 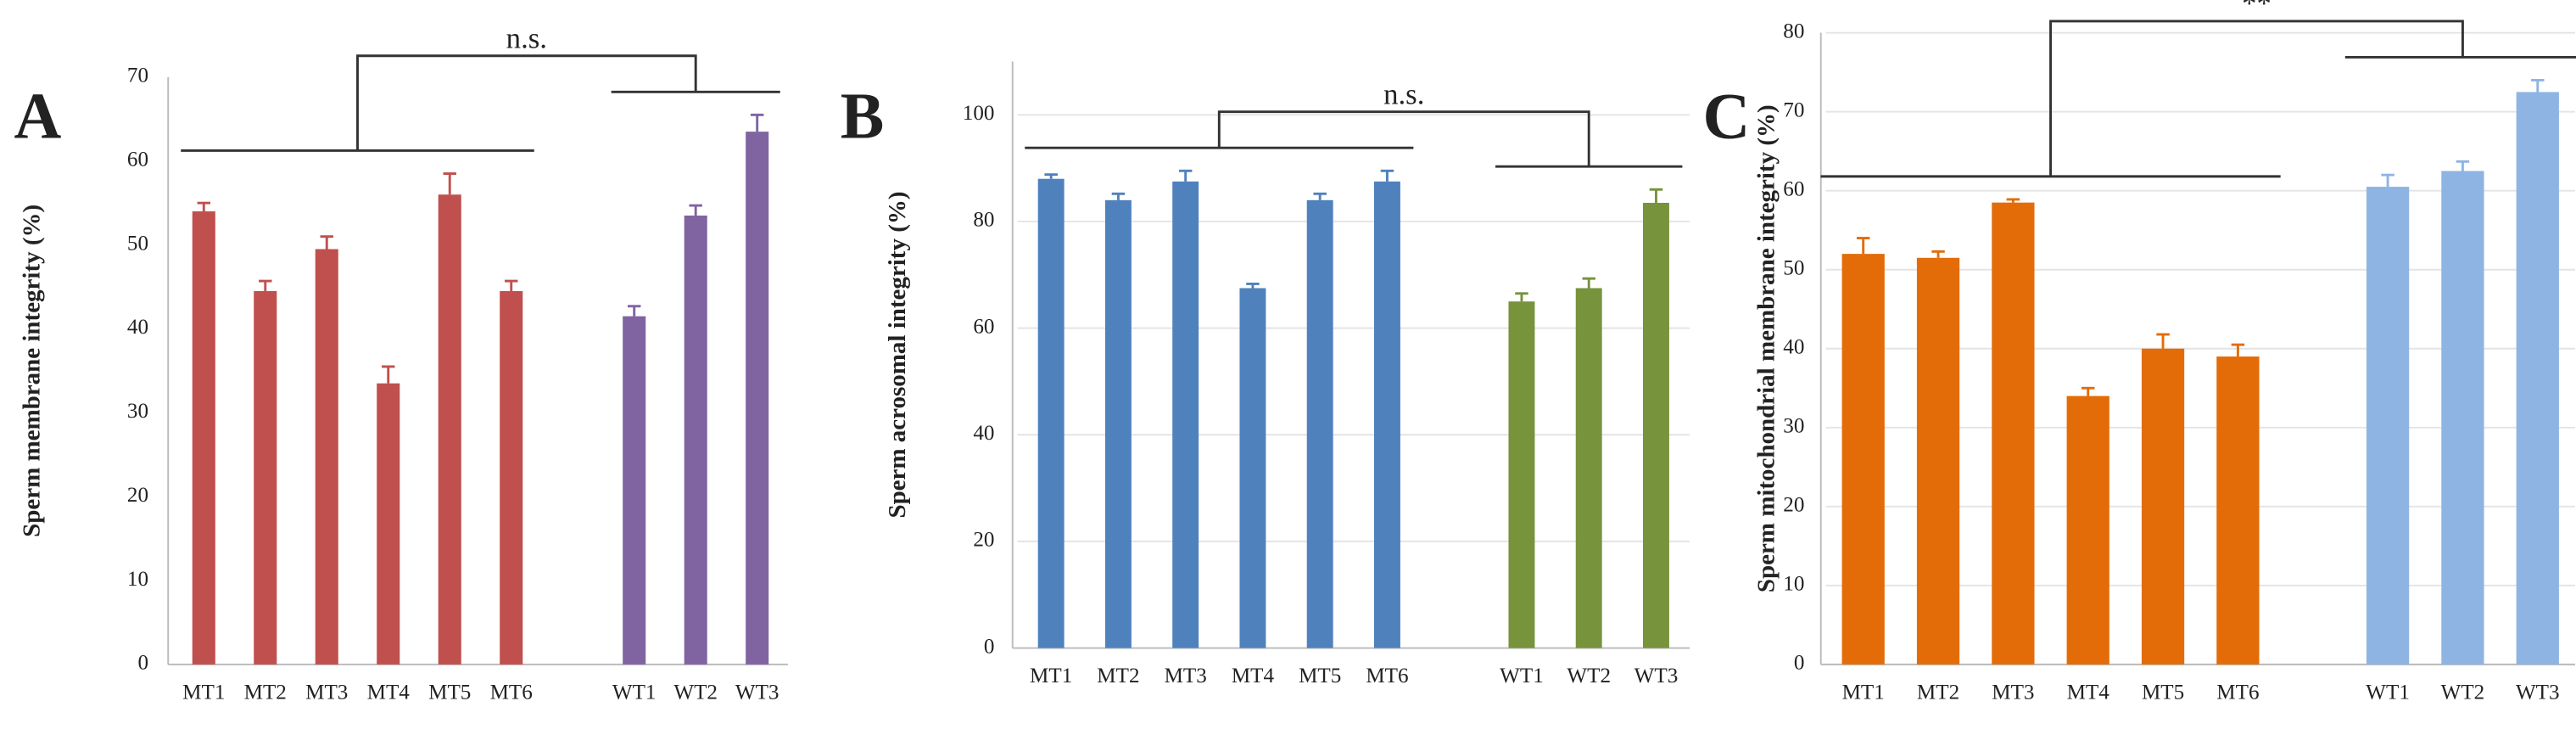 What do you see at coordinates (897, 355) in the screenshot?
I see `y-axis-label: Sperm acrosomal integrity (%)` at bounding box center [897, 355].